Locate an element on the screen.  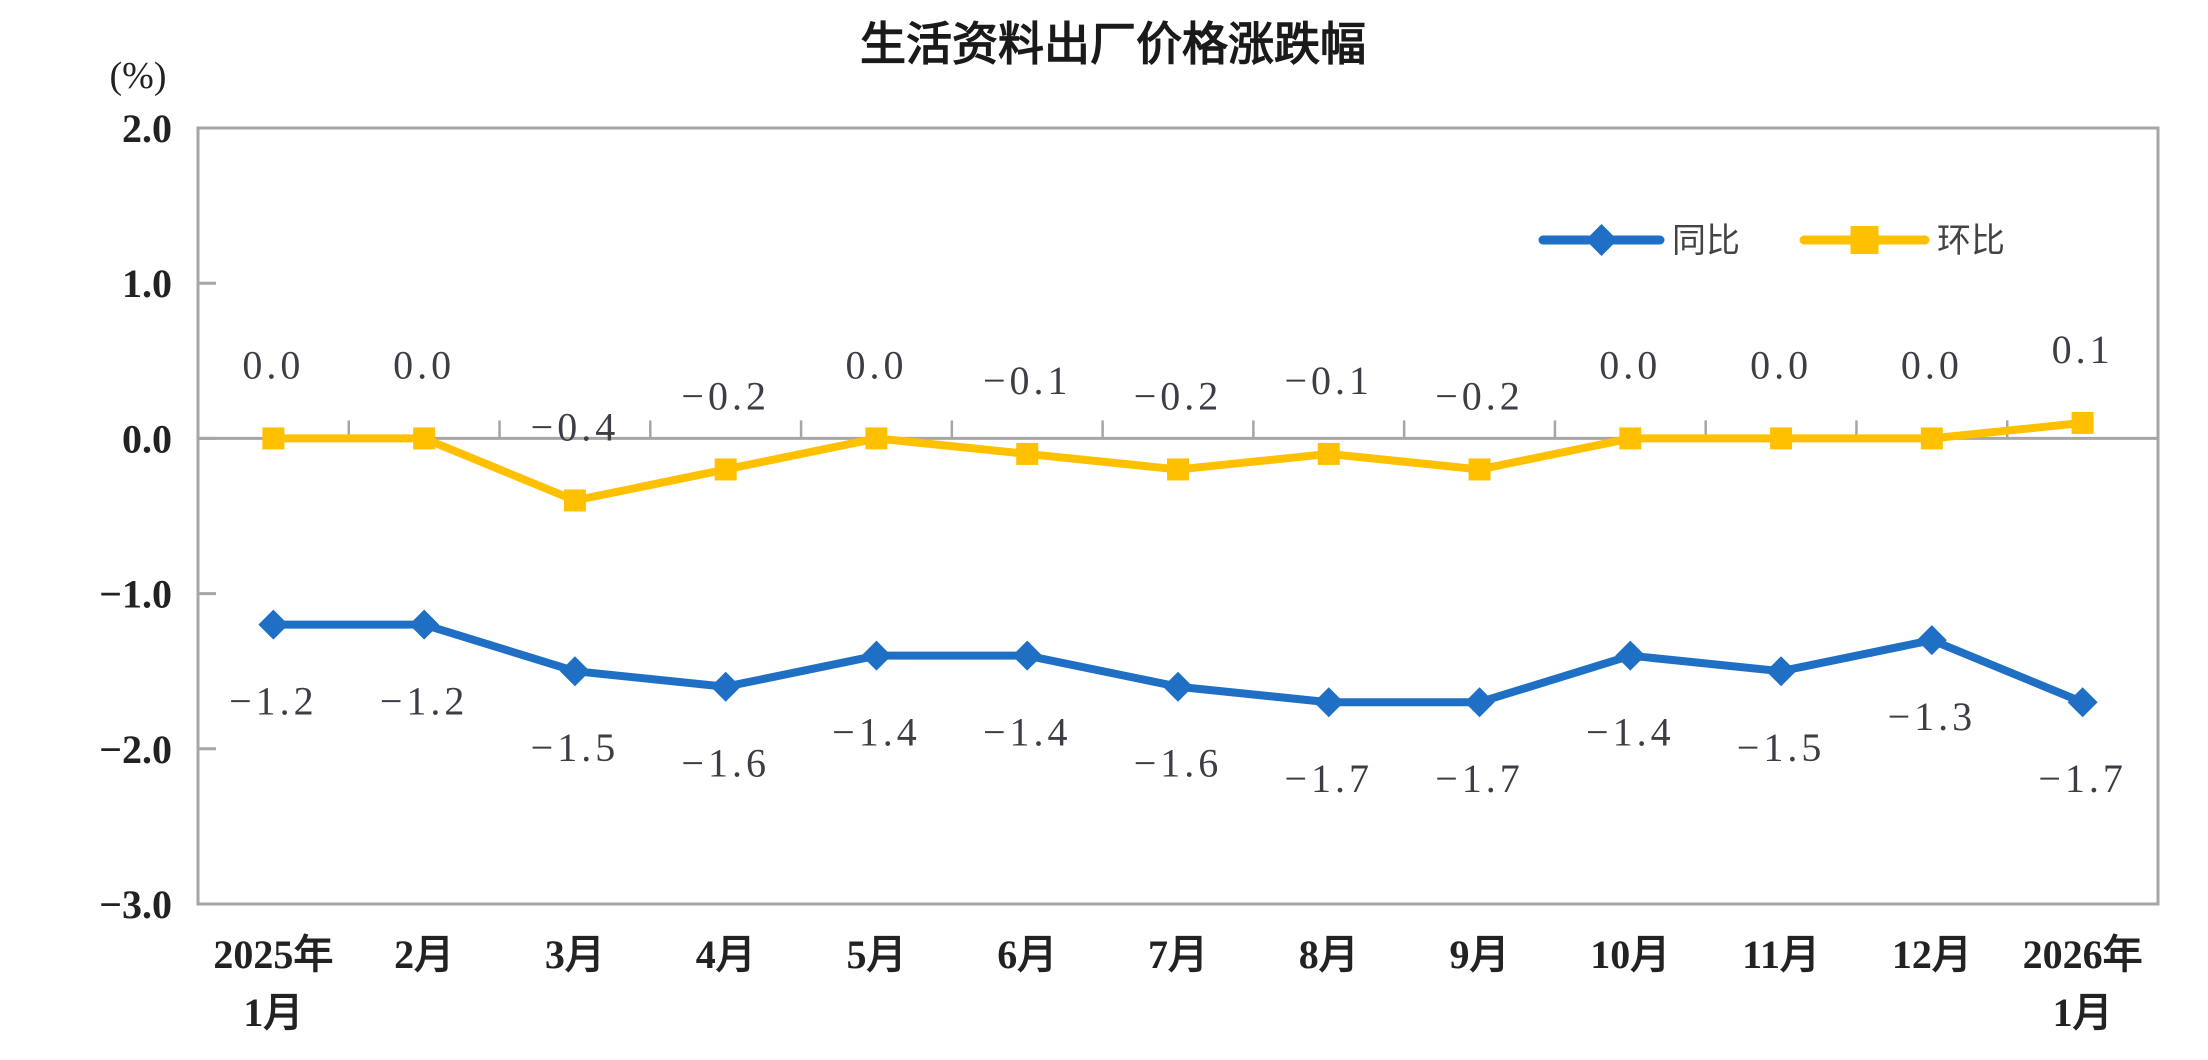
y-tick-label: −3.0 is located at coordinates (135, 904).